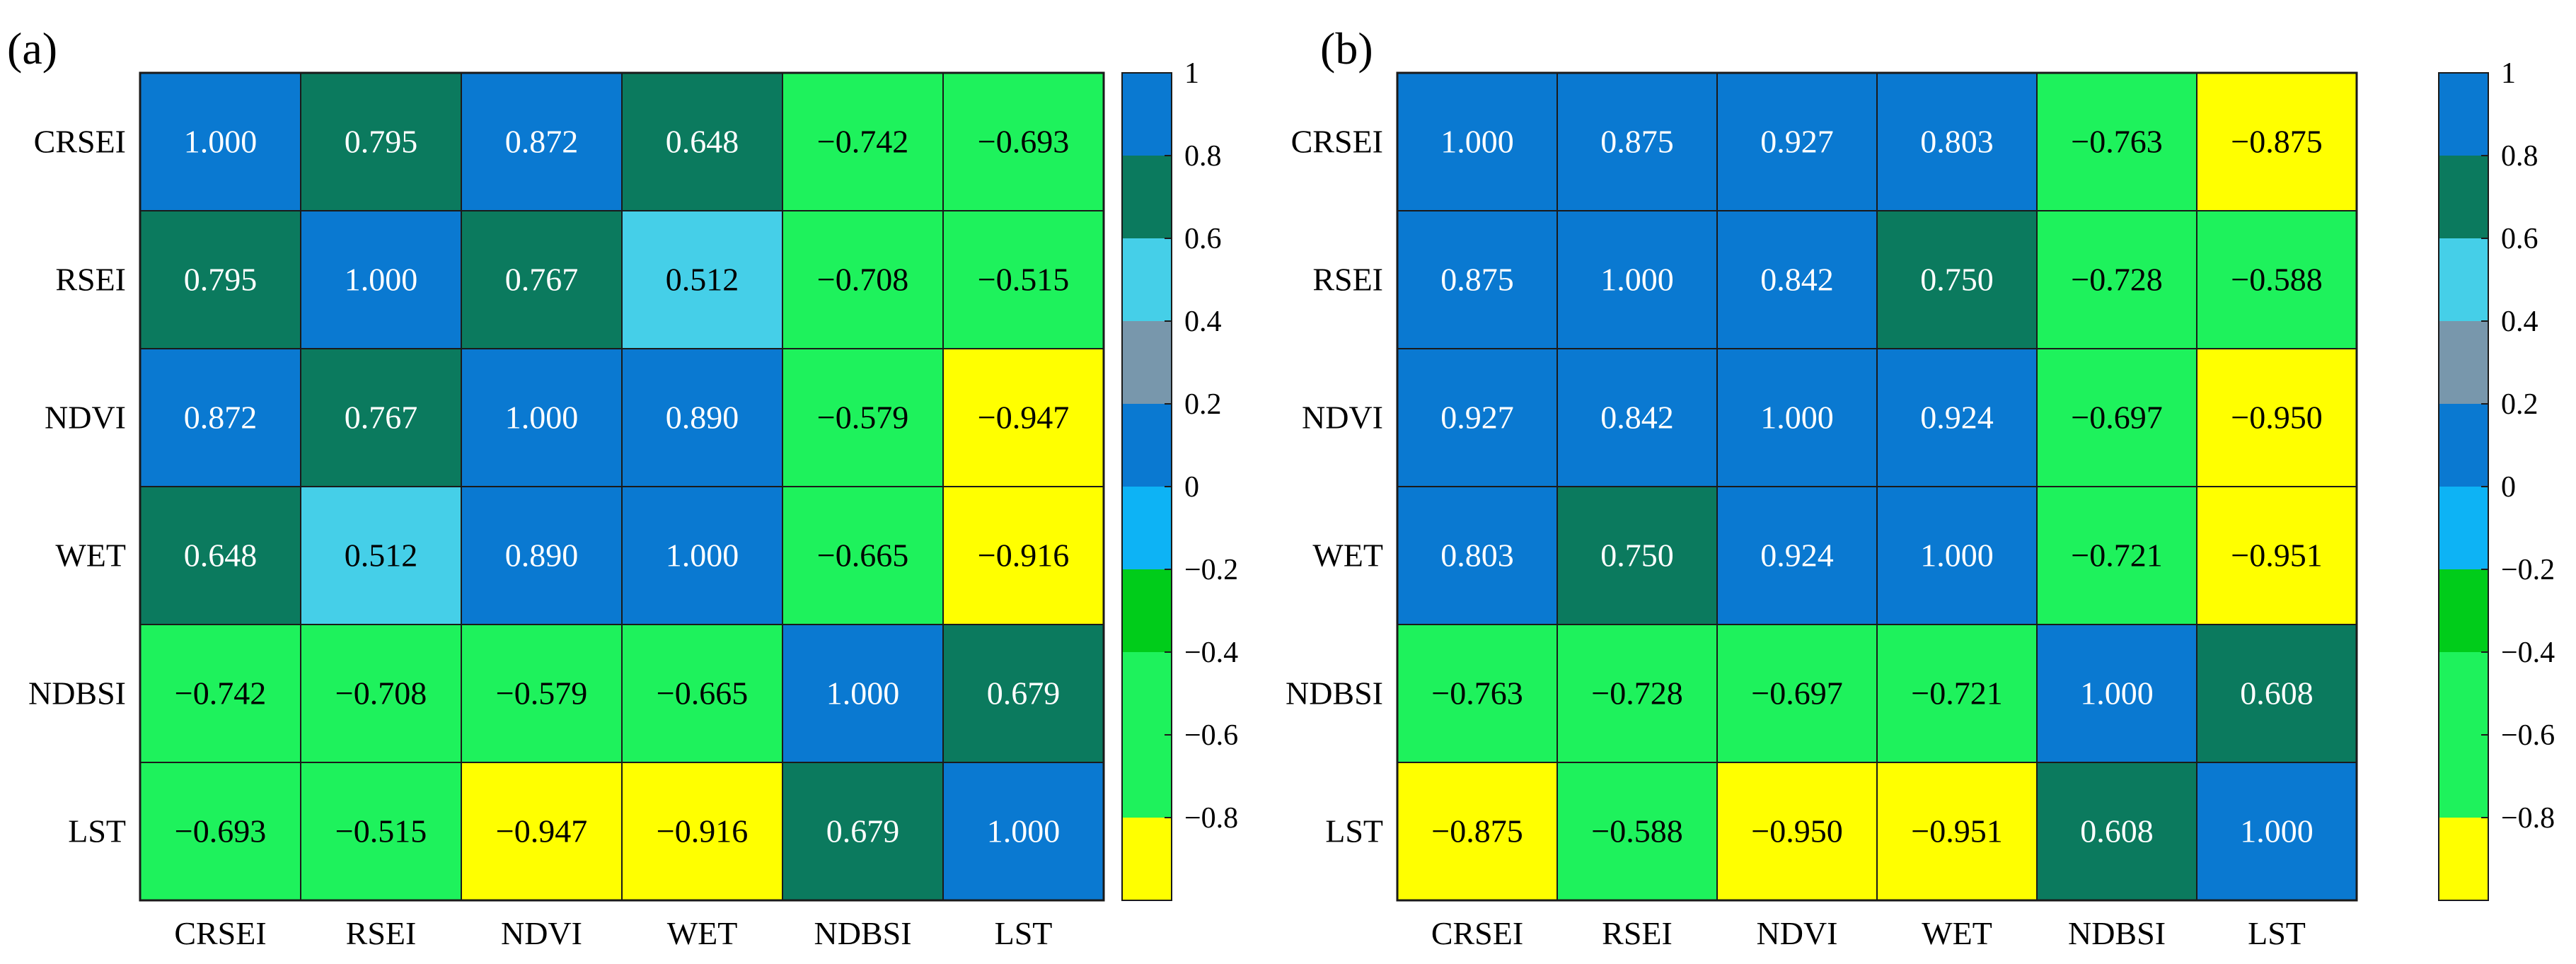  Describe the element at coordinates (1637, 418) in the screenshot. I see `cell-value-label: 0.842` at that location.